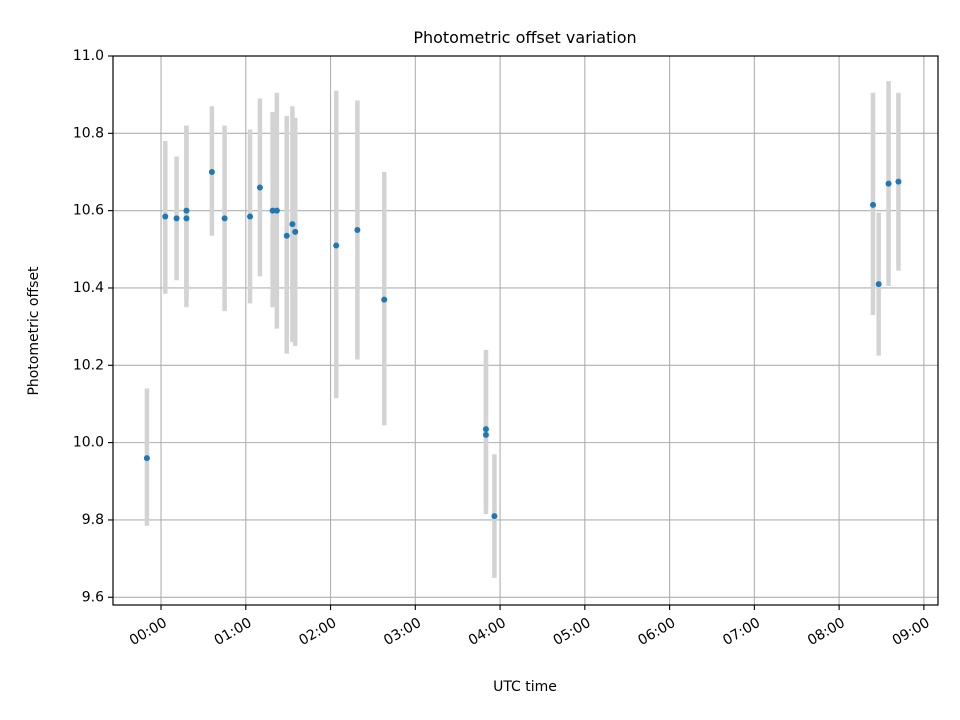  I want to click on x-axis-label: UTC time, so click(525, 687).